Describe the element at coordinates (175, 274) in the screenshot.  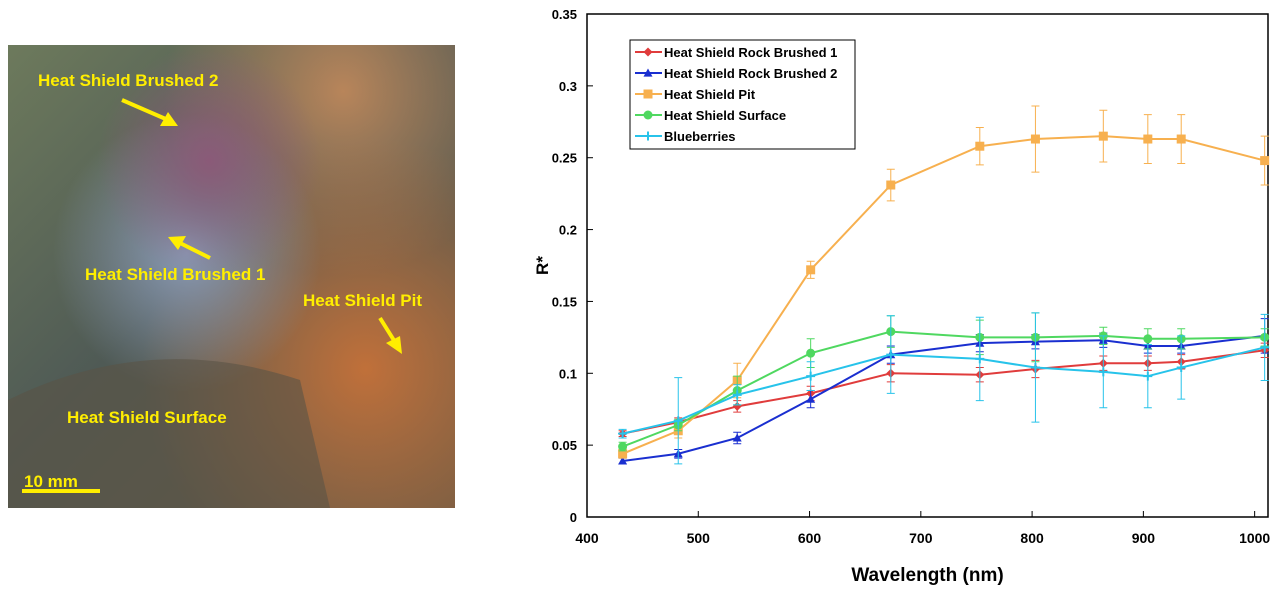
I see `photo-label: Heat Shield Brushed 1` at that location.